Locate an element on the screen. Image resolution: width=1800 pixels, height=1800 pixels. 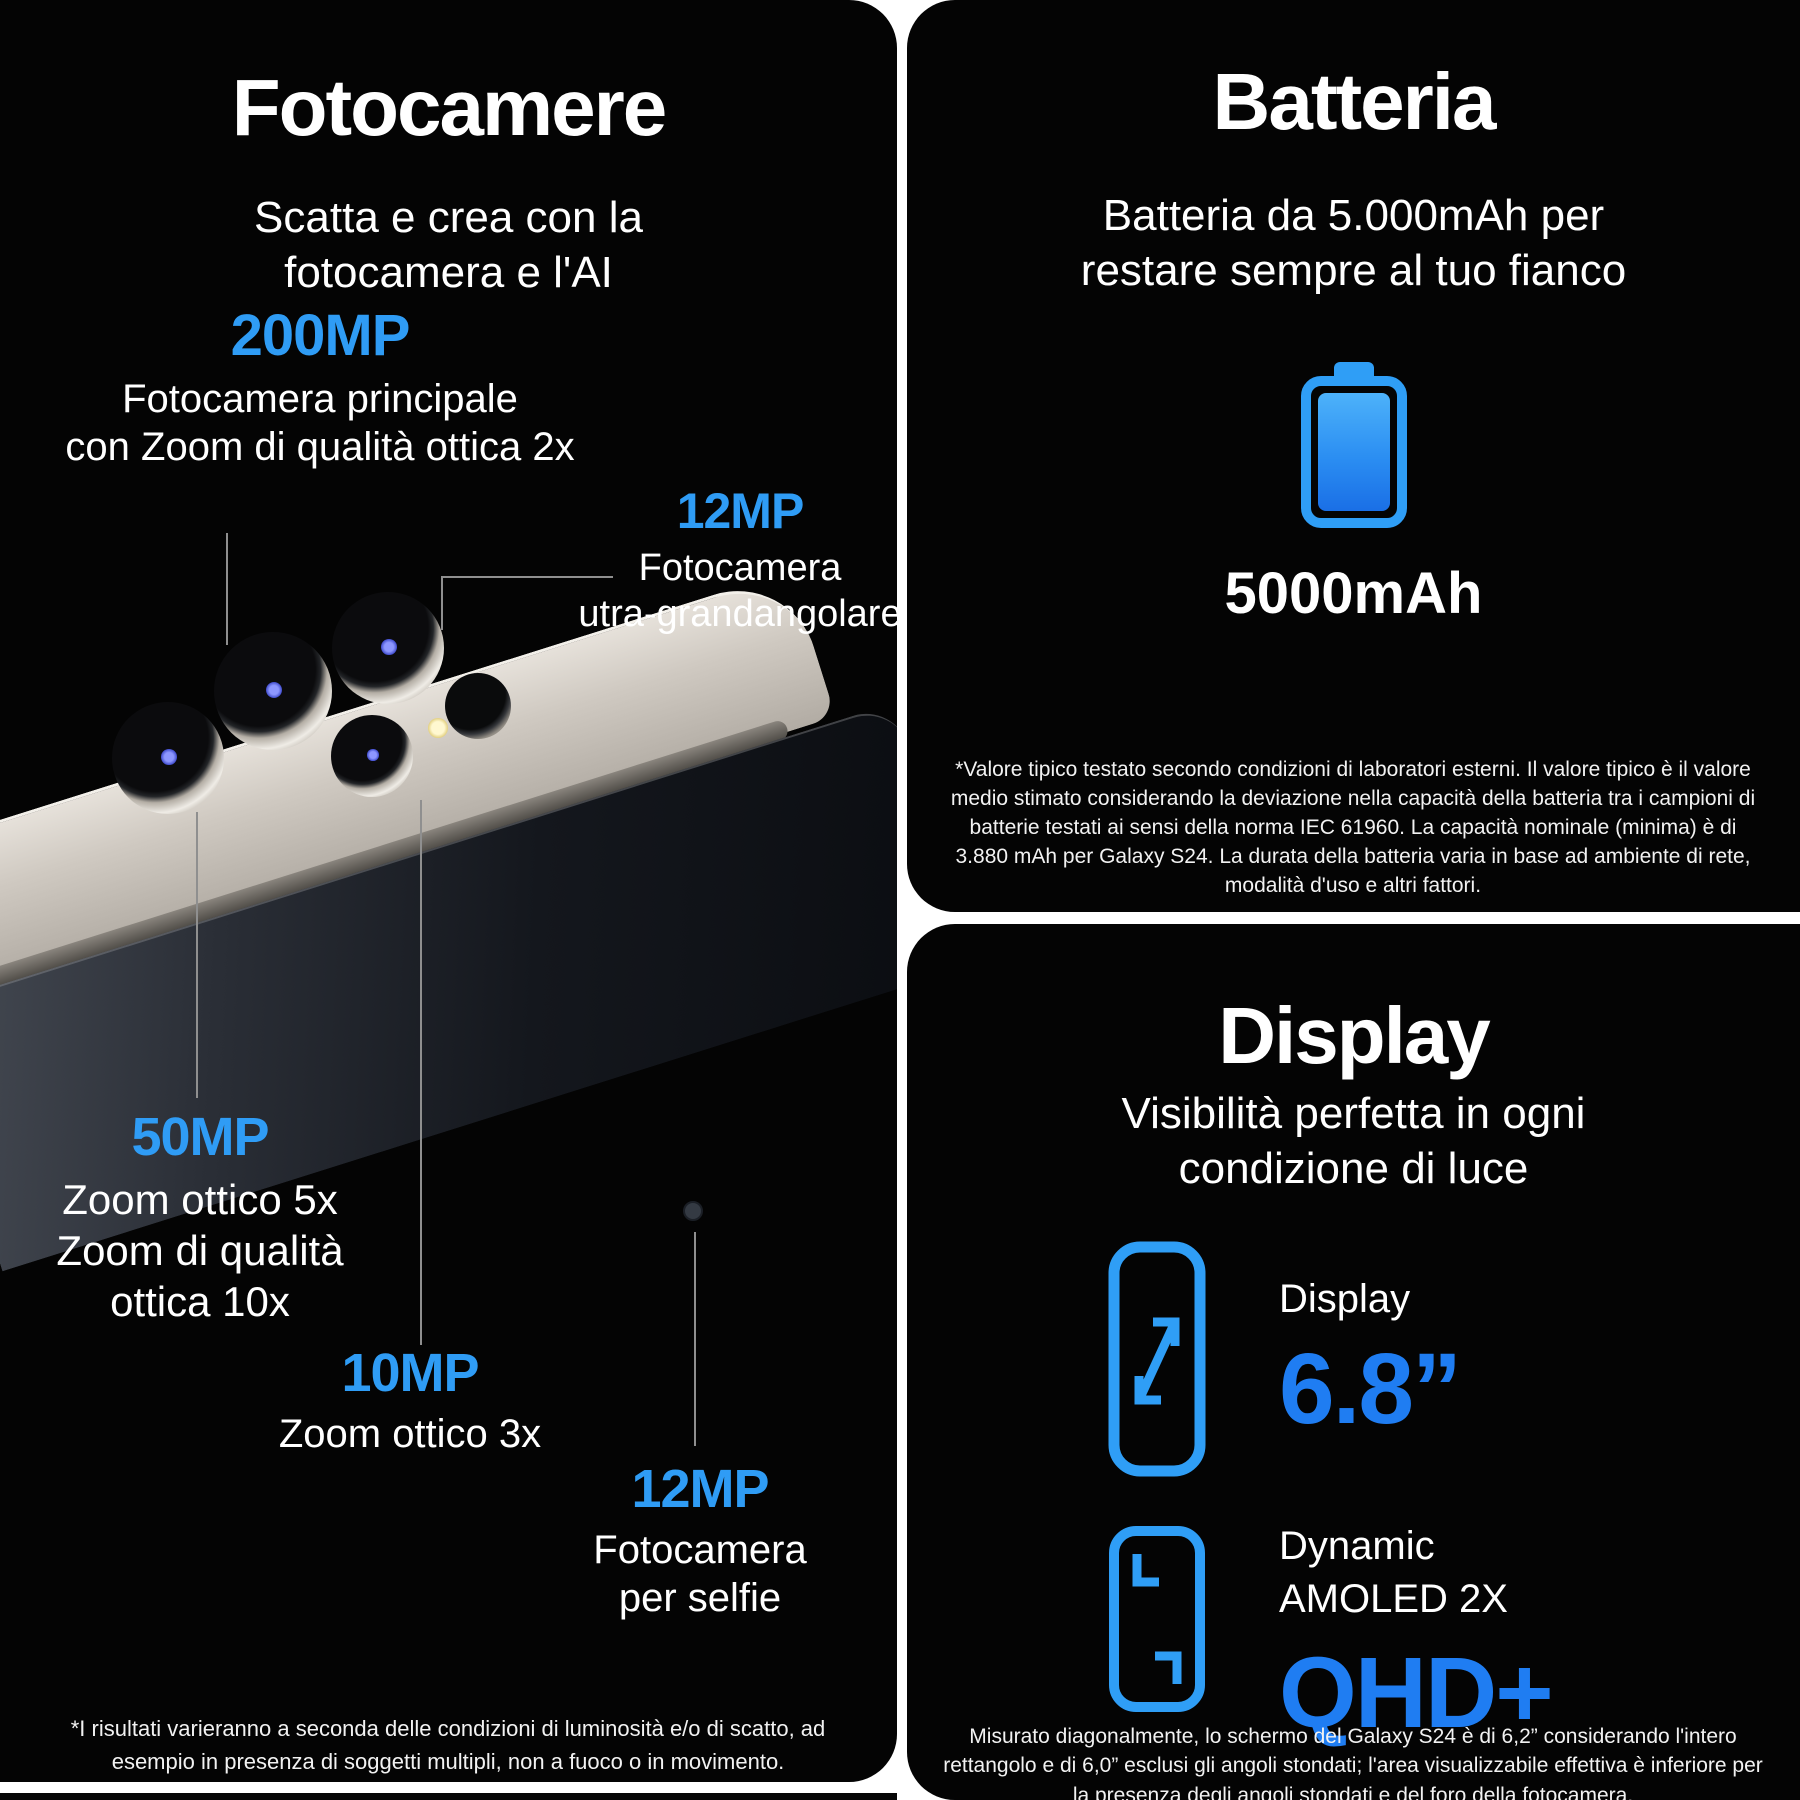
display-size-label: Display is located at coordinates (1345, 1298).